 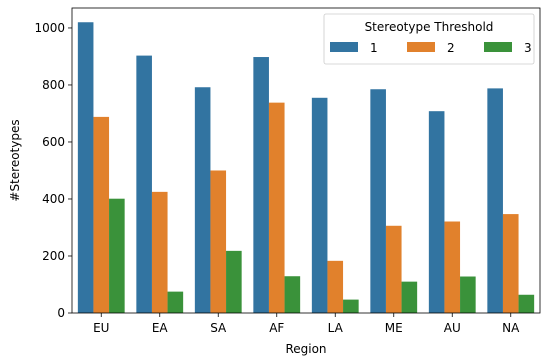 What do you see at coordinates (528, 48) in the screenshot?
I see `legend-label-3: 3` at bounding box center [528, 48].